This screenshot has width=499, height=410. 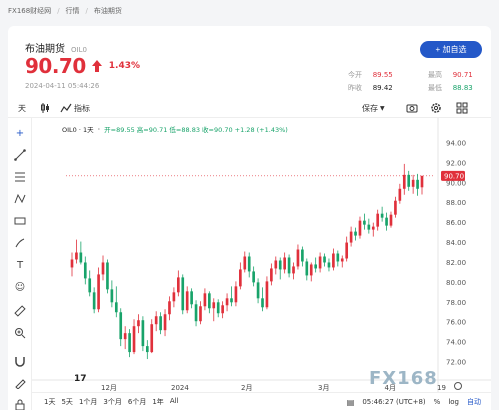 I want to click on calendar-icon: ▤, so click(x=350, y=402).